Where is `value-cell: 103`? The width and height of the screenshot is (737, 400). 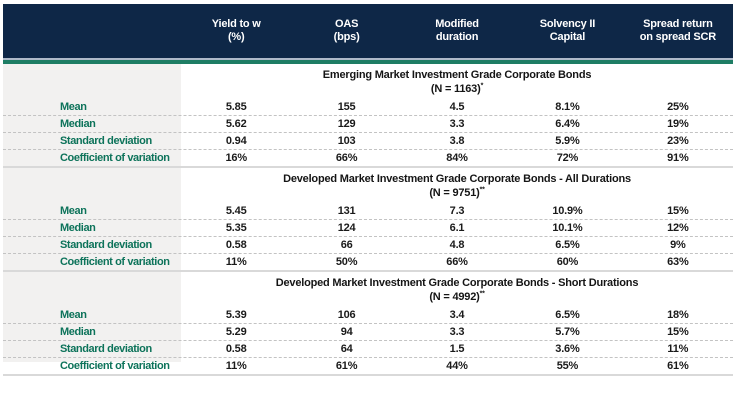
value-cell: 103 is located at coordinates (346, 141).